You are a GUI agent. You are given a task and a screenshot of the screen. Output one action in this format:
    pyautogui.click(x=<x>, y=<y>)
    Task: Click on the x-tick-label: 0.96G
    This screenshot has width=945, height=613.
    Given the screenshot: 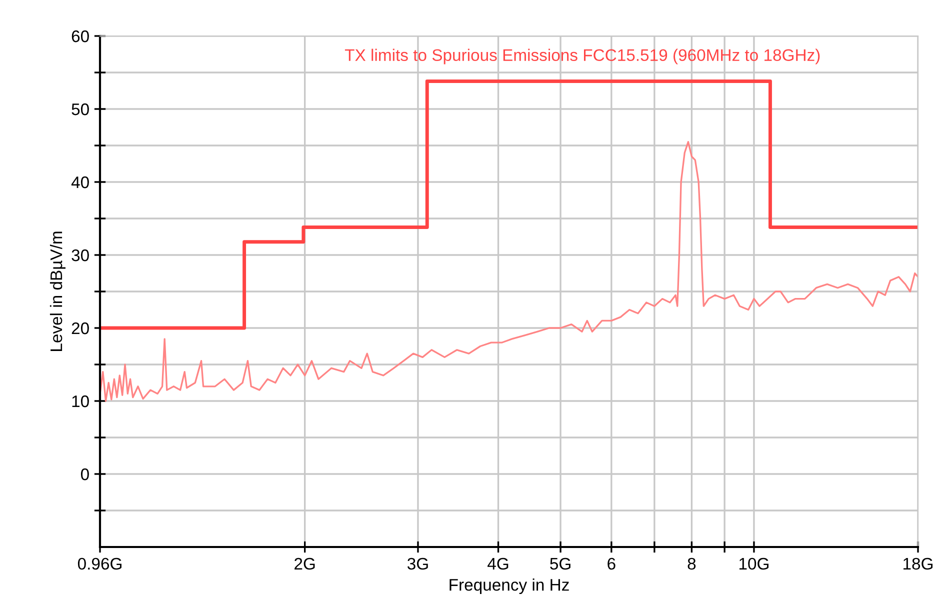 What is the action you would take?
    pyautogui.click(x=100, y=564)
    